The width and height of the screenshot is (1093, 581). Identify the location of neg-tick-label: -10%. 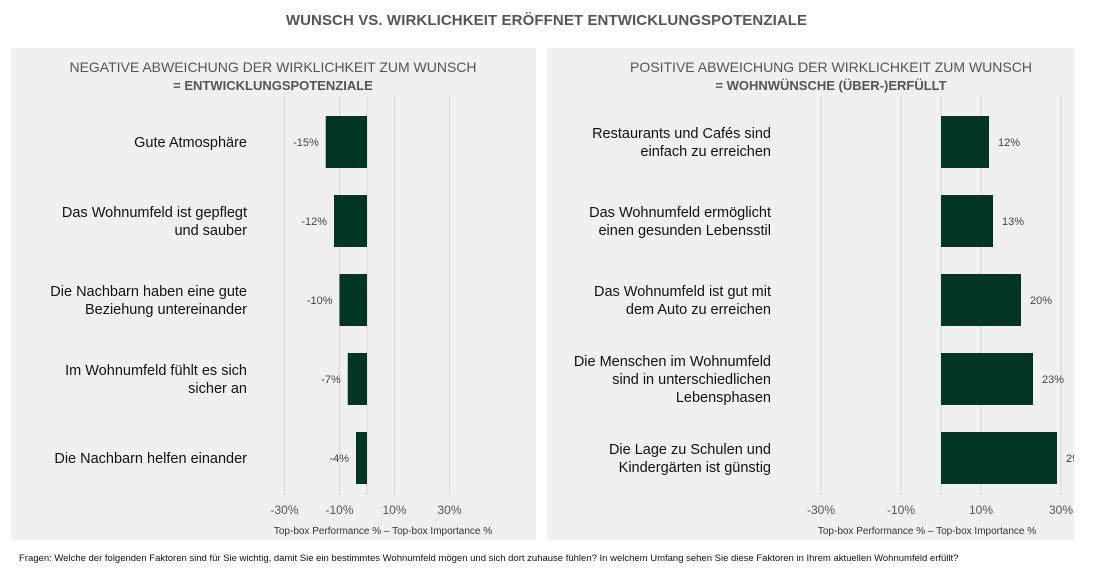
(339, 510).